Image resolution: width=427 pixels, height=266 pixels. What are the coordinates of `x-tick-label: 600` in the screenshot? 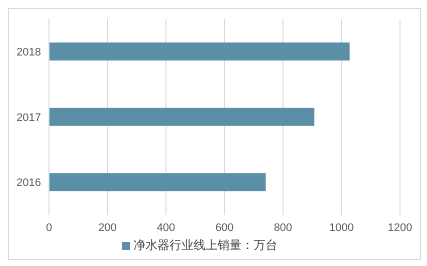 It's located at (224, 228).